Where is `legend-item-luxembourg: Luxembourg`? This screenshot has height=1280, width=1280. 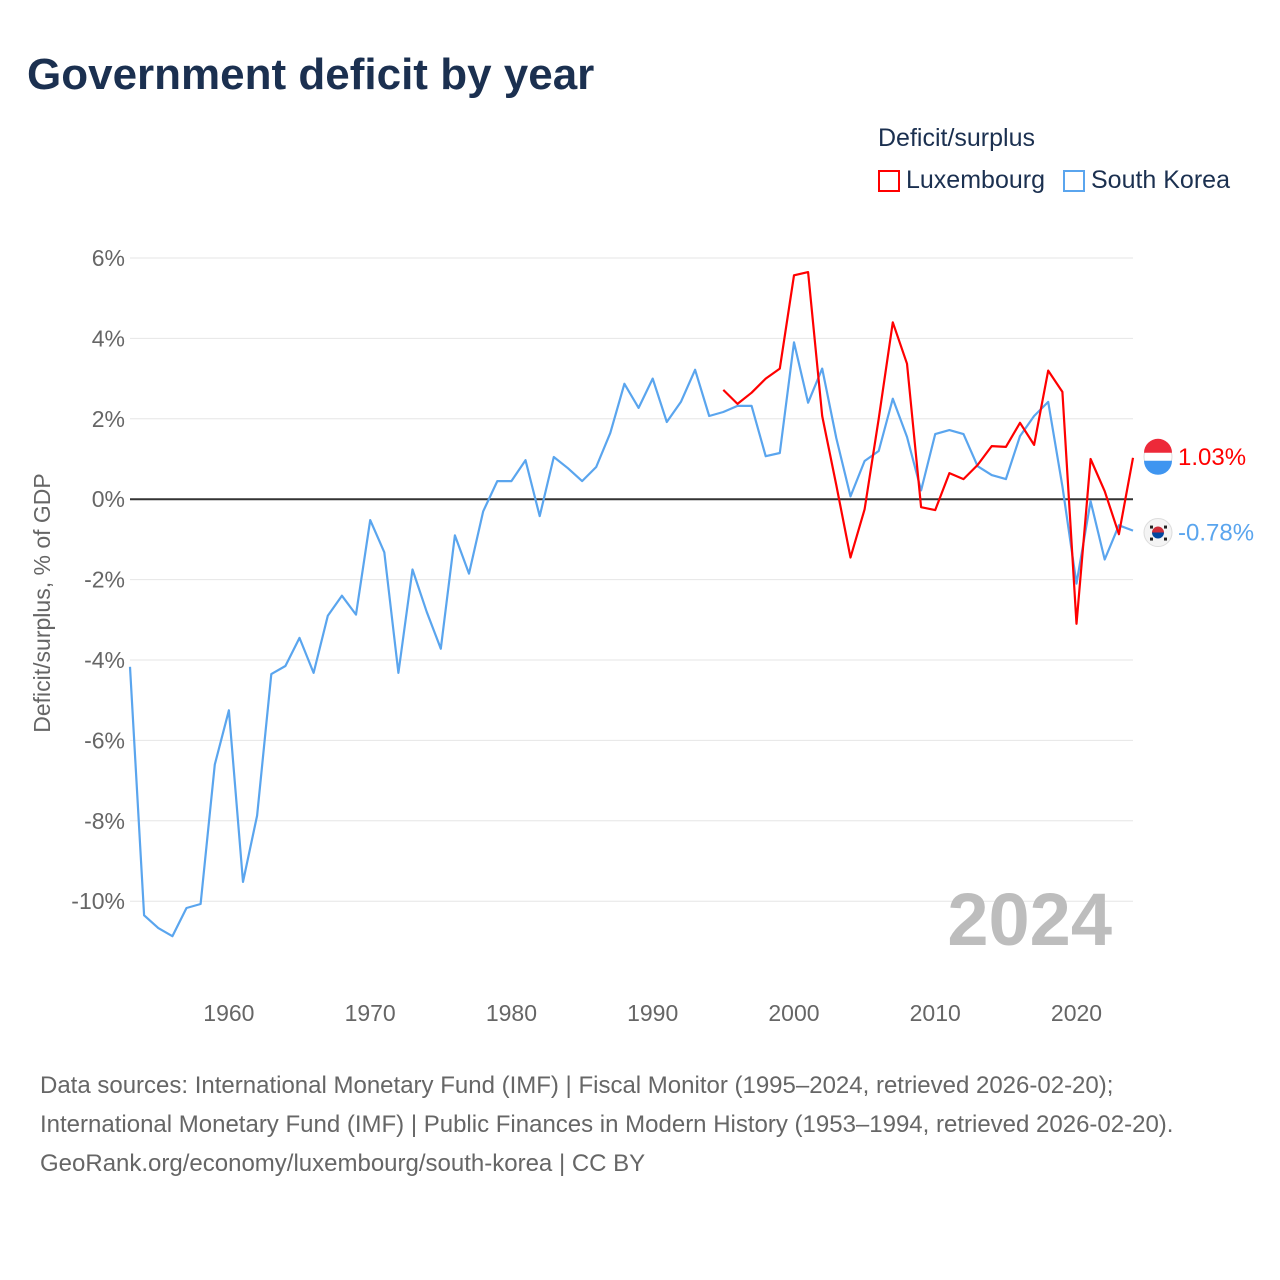 legend-item-luxembourg: Luxembourg is located at coordinates (961, 180).